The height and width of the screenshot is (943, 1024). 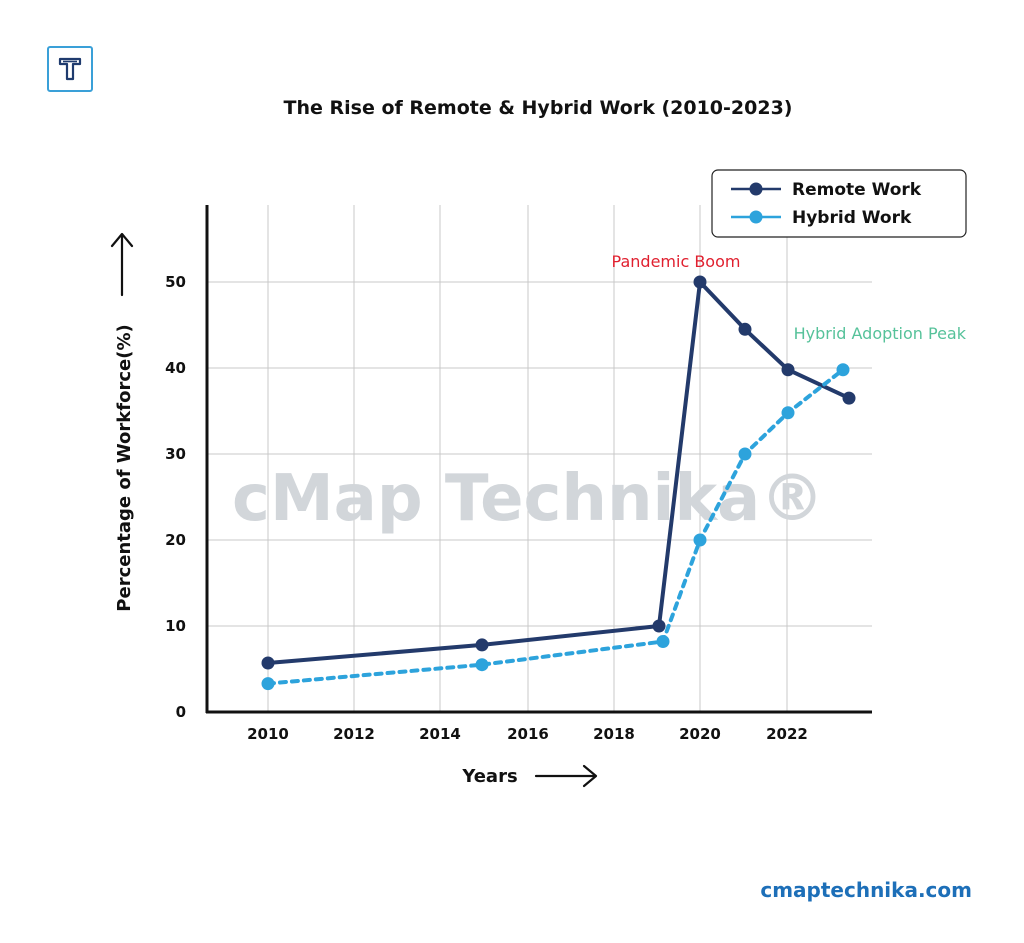 What do you see at coordinates (852, 218) in the screenshot?
I see `legend-hybrid-label: Hybrid Work` at bounding box center [852, 218].